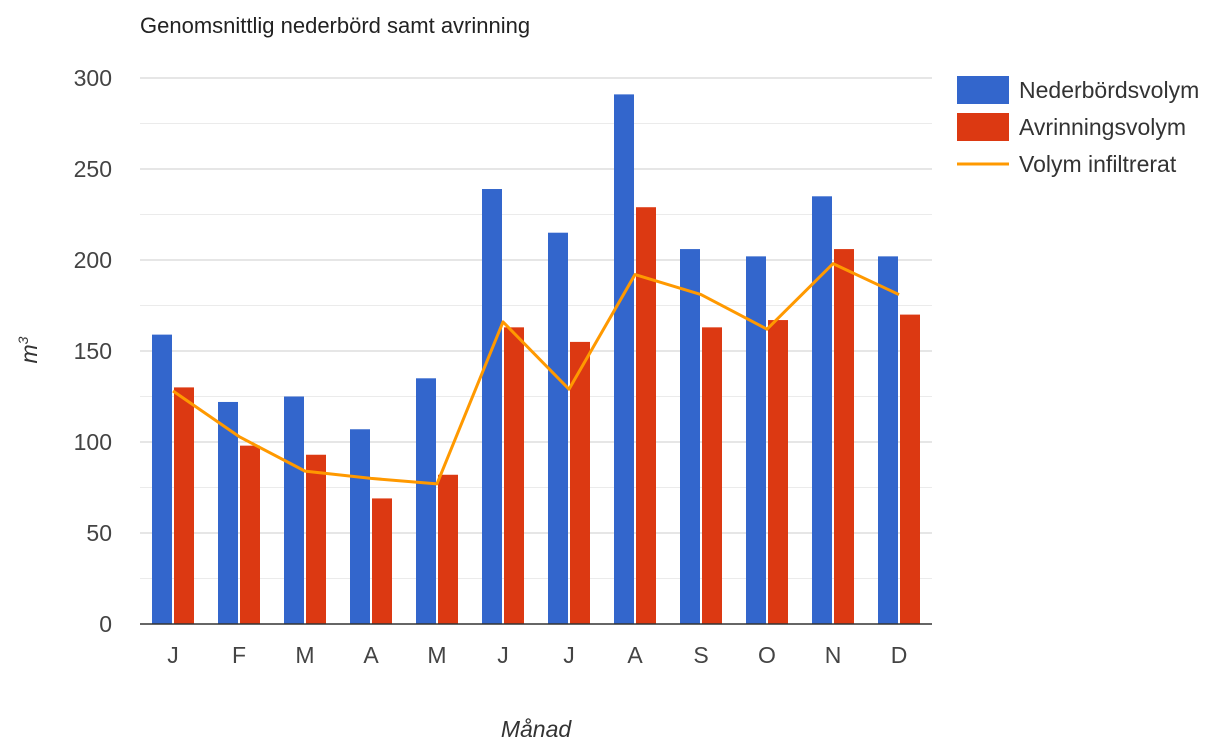 This screenshot has width=1223, height=739. I want to click on y-tick-label: 150, so click(93, 351).